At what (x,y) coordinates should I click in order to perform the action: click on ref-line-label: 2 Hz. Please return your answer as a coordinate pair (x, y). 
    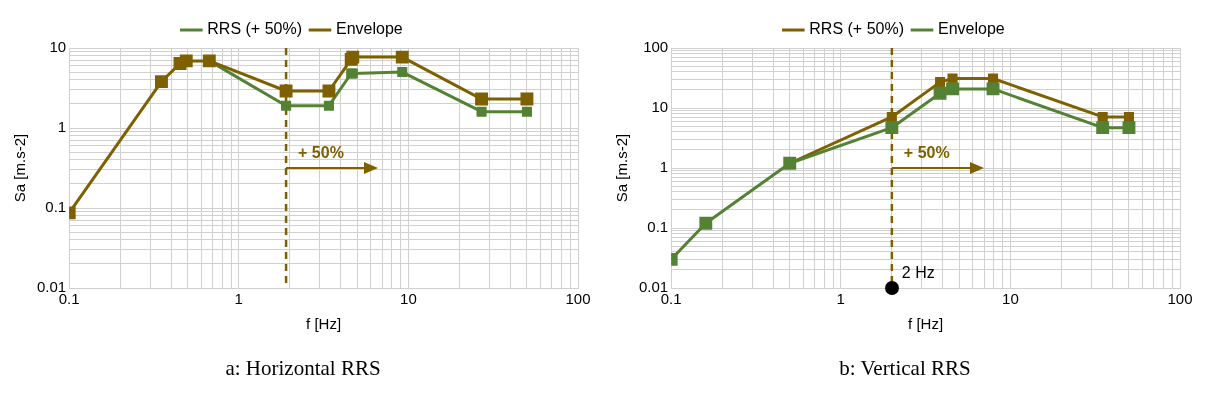
    Looking at the image, I should click on (918, 273).